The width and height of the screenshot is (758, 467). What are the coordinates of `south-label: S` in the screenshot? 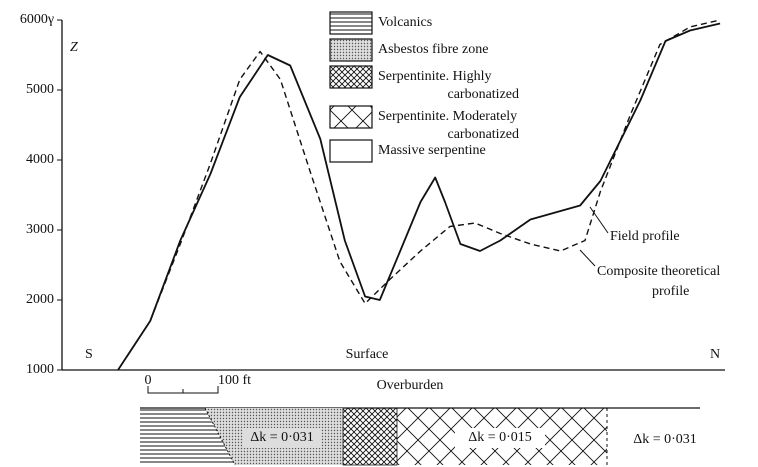 It's located at (89, 354).